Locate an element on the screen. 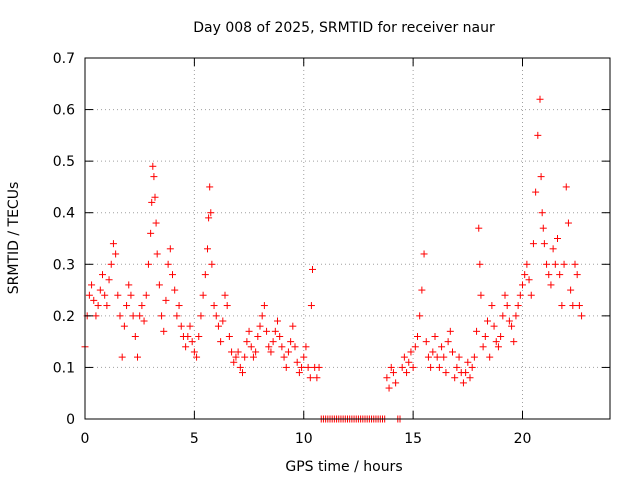 Image resolution: width=640 pixels, height=480 pixels. x-tick-label: 0 is located at coordinates (85, 439).